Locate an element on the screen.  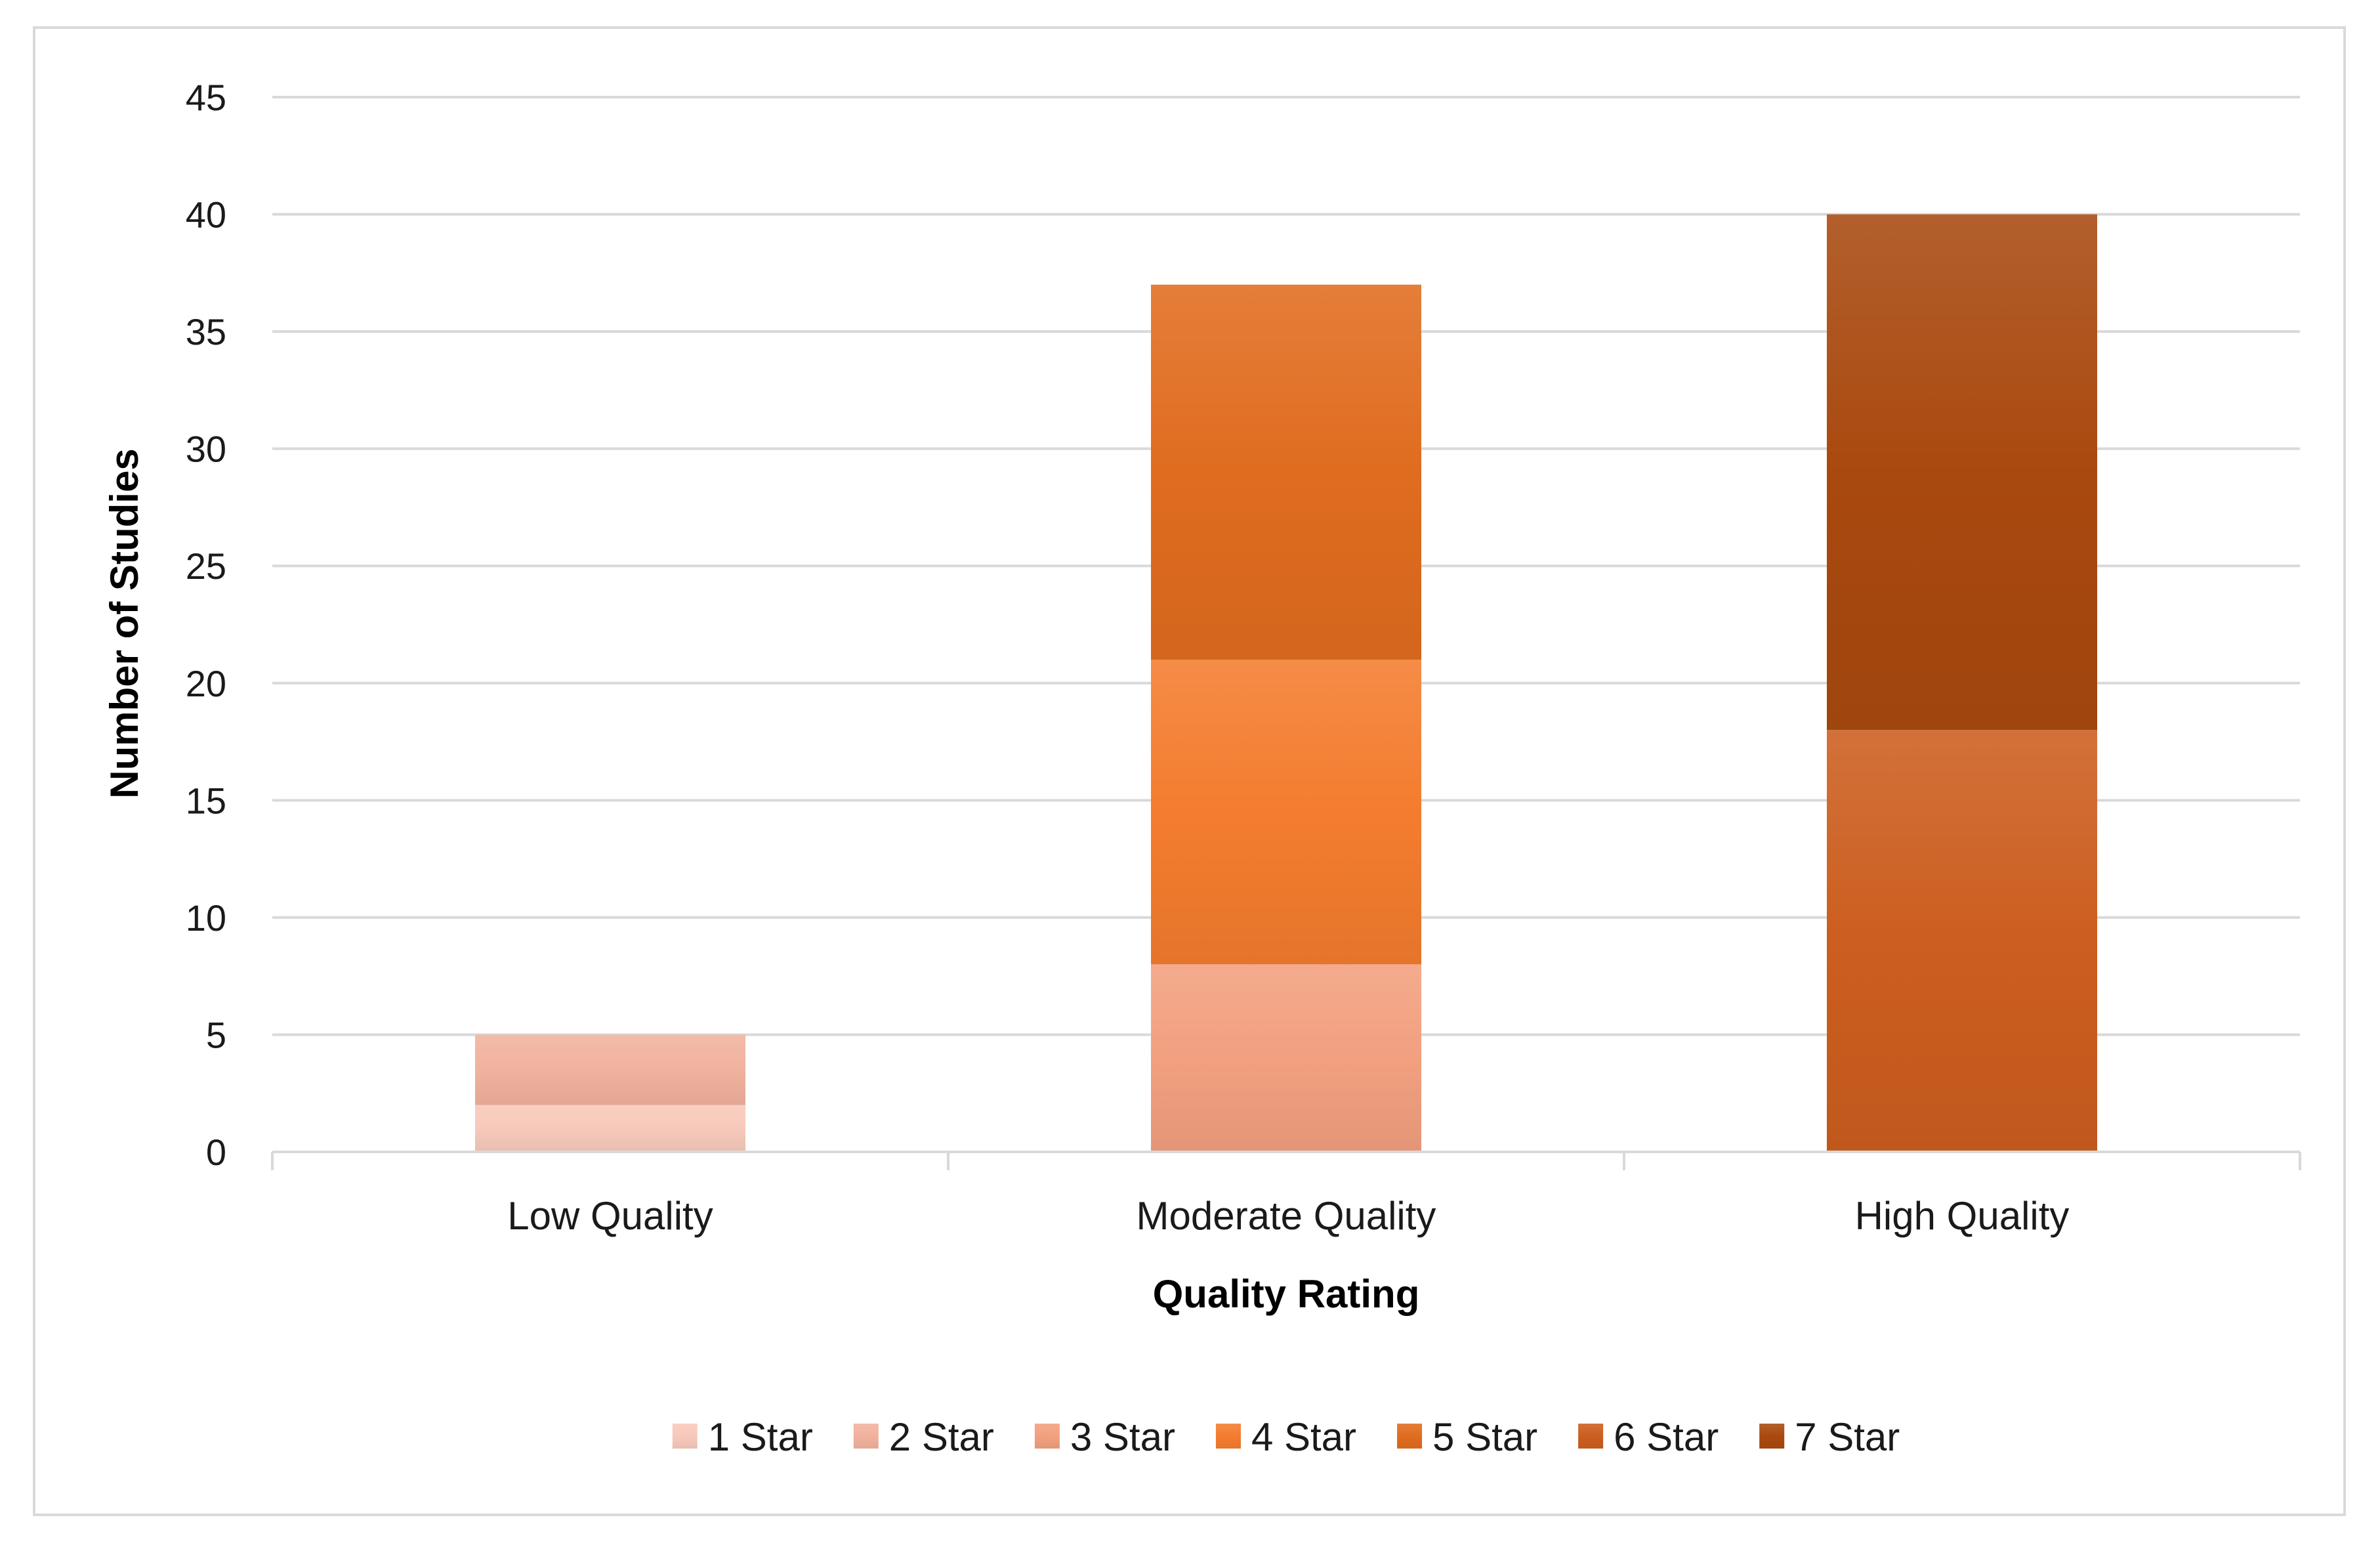
bar-segment-1-star is located at coordinates (610, 1128).